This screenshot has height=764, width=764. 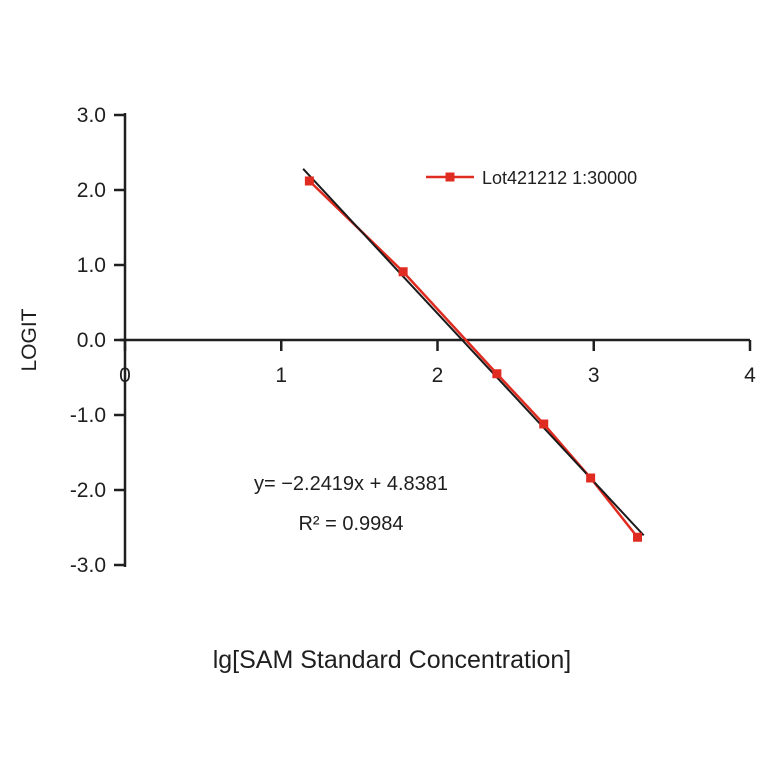 What do you see at coordinates (91, 340) in the screenshot?
I see `y-tick-label: 0.0` at bounding box center [91, 340].